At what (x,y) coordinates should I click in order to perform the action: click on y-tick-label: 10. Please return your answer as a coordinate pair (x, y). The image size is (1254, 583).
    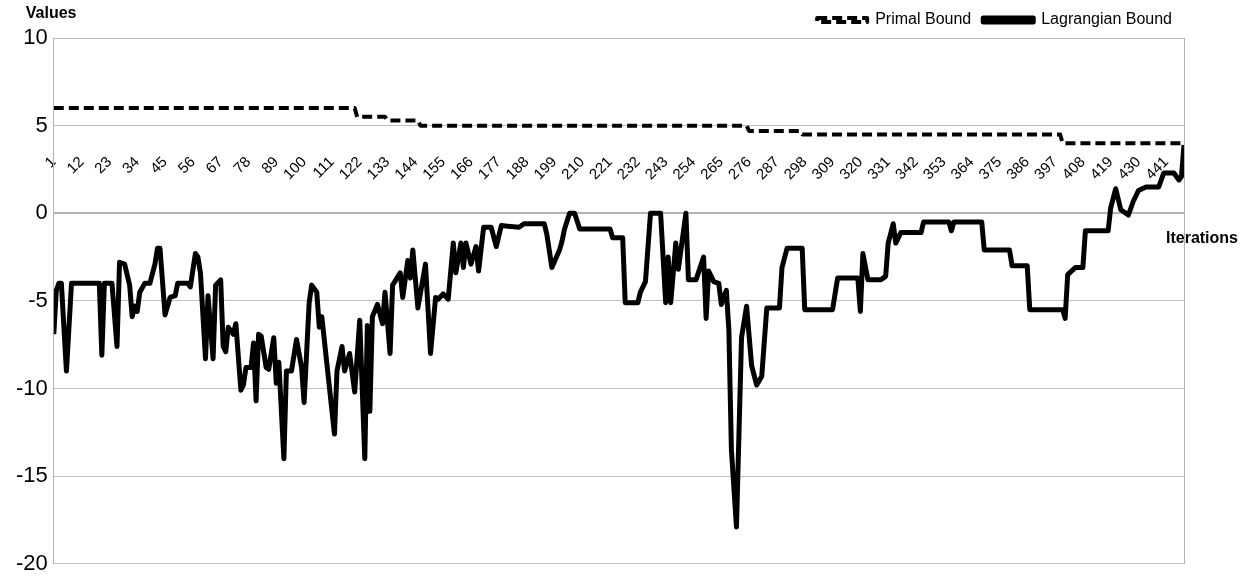
    Looking at the image, I should click on (35, 37).